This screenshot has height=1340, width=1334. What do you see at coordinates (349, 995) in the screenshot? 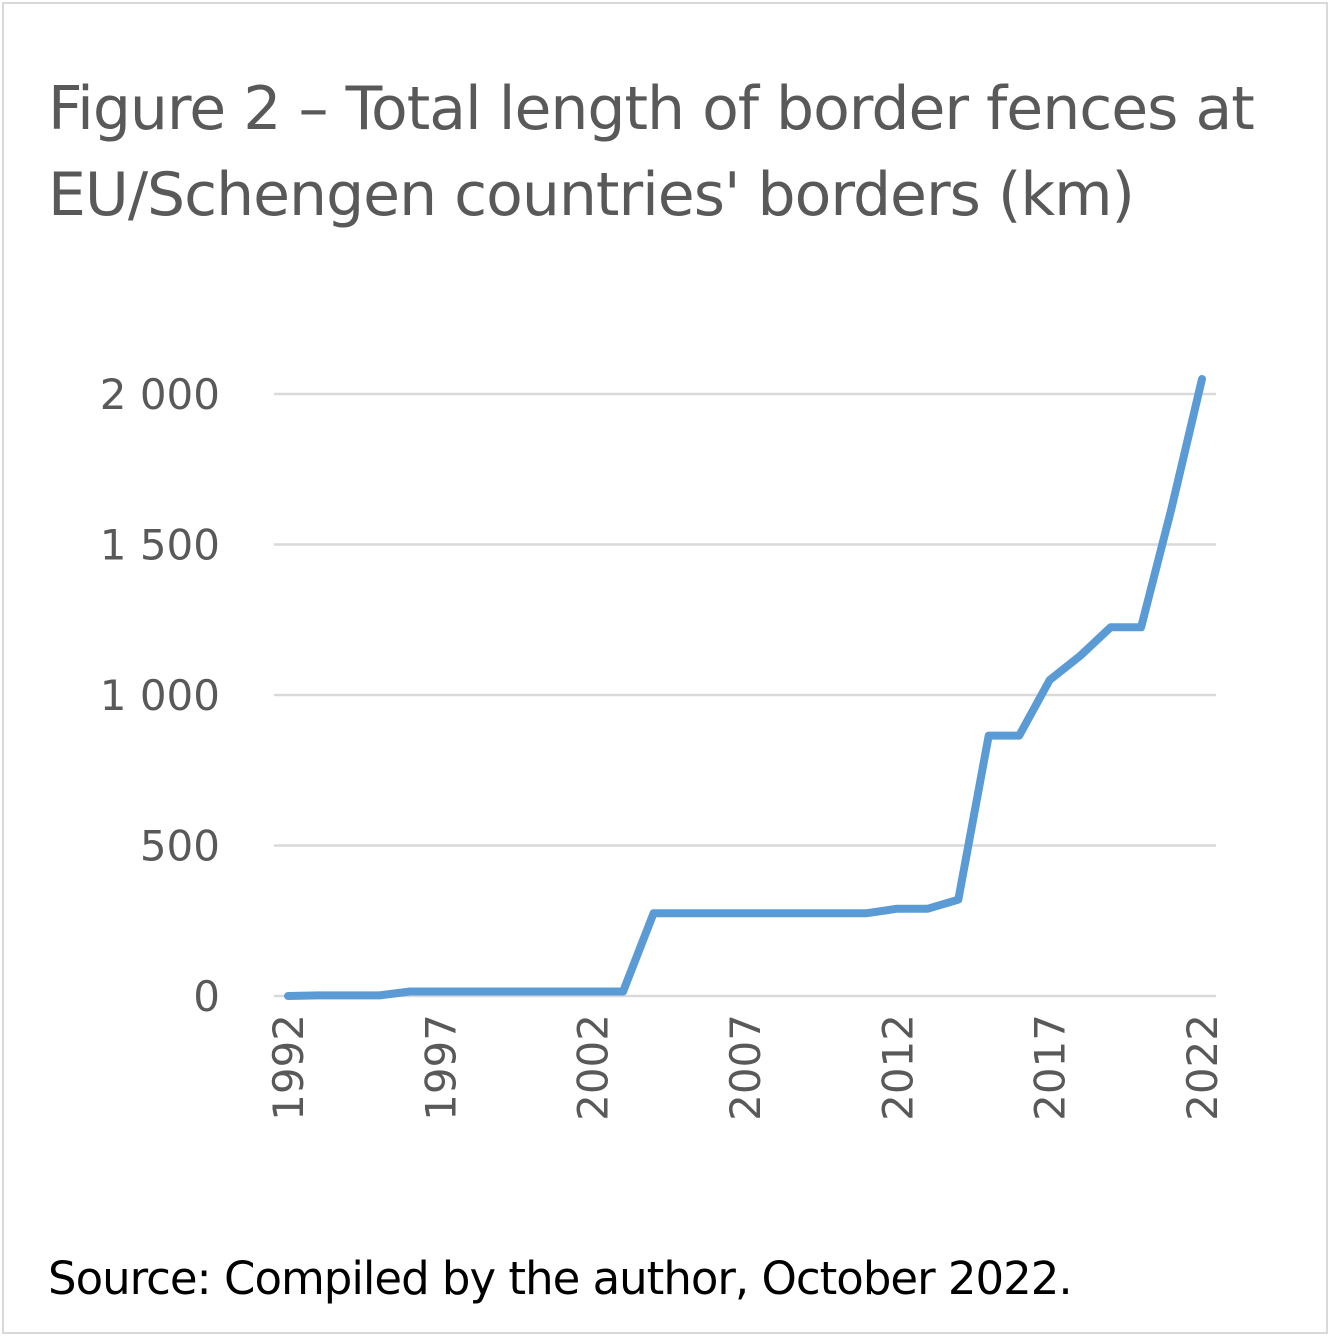
I see `data-point-1994` at bounding box center [349, 995].